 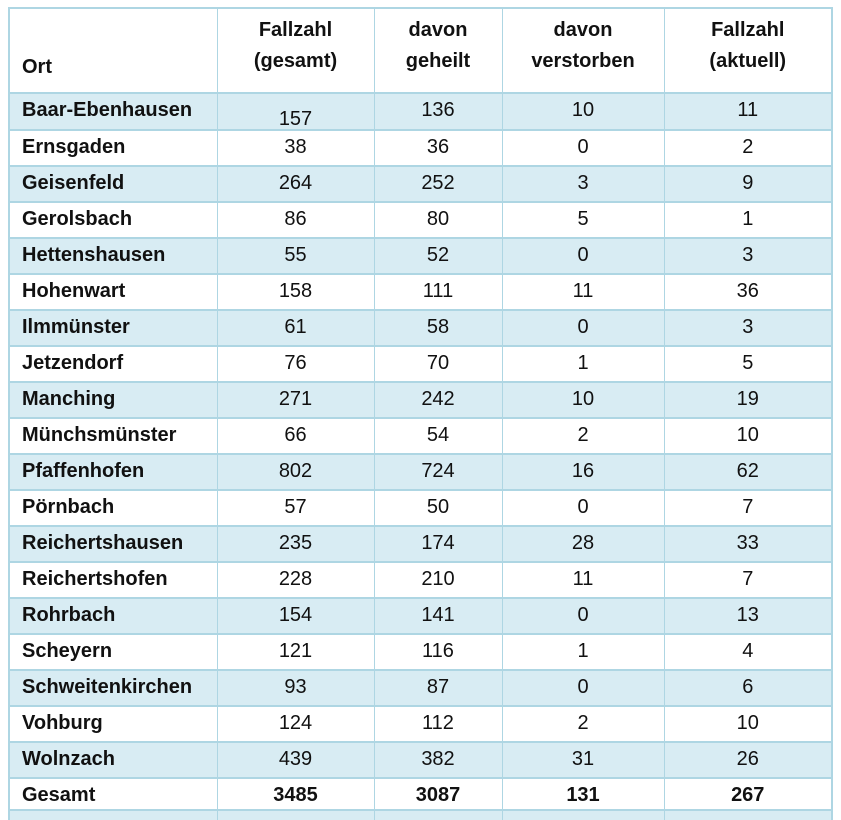 I want to click on cell-davon-geheilt: 252, so click(x=438, y=184).